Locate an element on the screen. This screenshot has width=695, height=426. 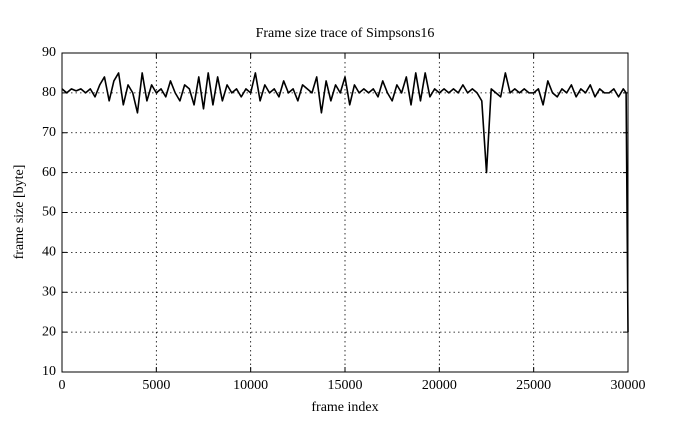
y-tick-label: 90 is located at coordinates (49, 52).